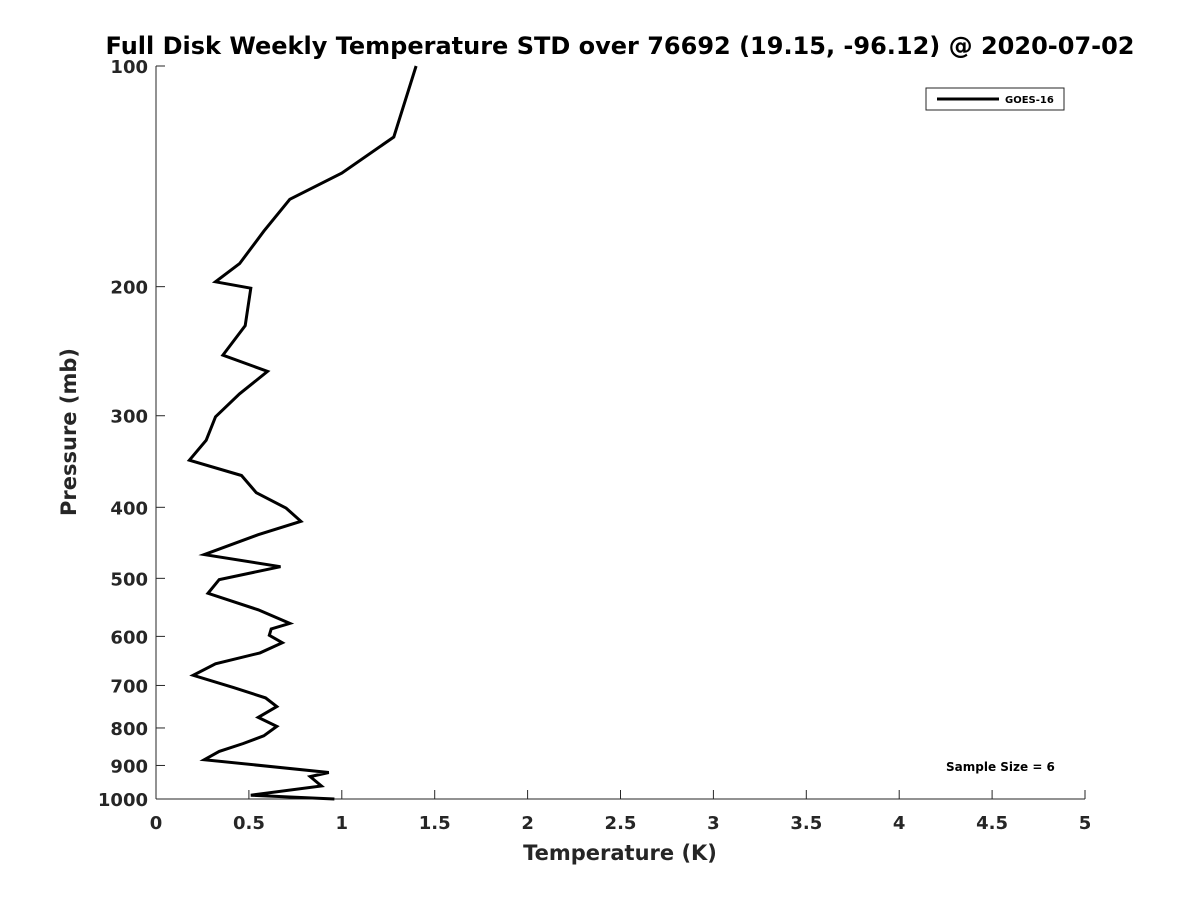 The image size is (1200, 900). What do you see at coordinates (129, 729) in the screenshot?
I see `y-tick-label: 800` at bounding box center [129, 729].